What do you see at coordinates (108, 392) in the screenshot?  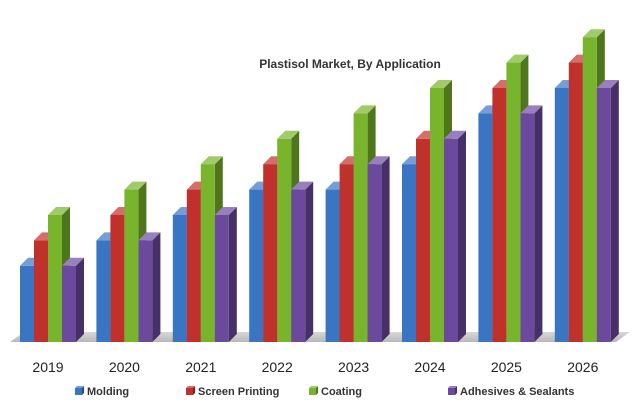 I see `legend-label-molding: Molding` at bounding box center [108, 392].